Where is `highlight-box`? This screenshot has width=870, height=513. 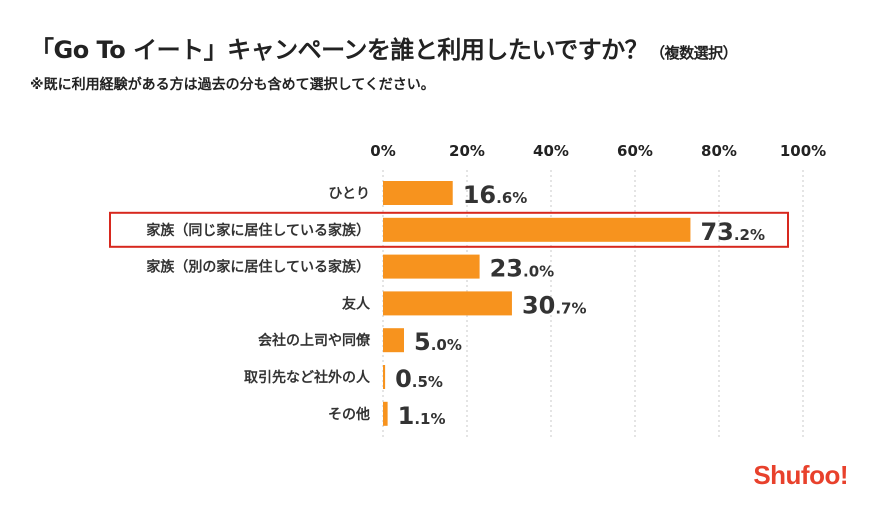
highlight-box is located at coordinates (449, 229).